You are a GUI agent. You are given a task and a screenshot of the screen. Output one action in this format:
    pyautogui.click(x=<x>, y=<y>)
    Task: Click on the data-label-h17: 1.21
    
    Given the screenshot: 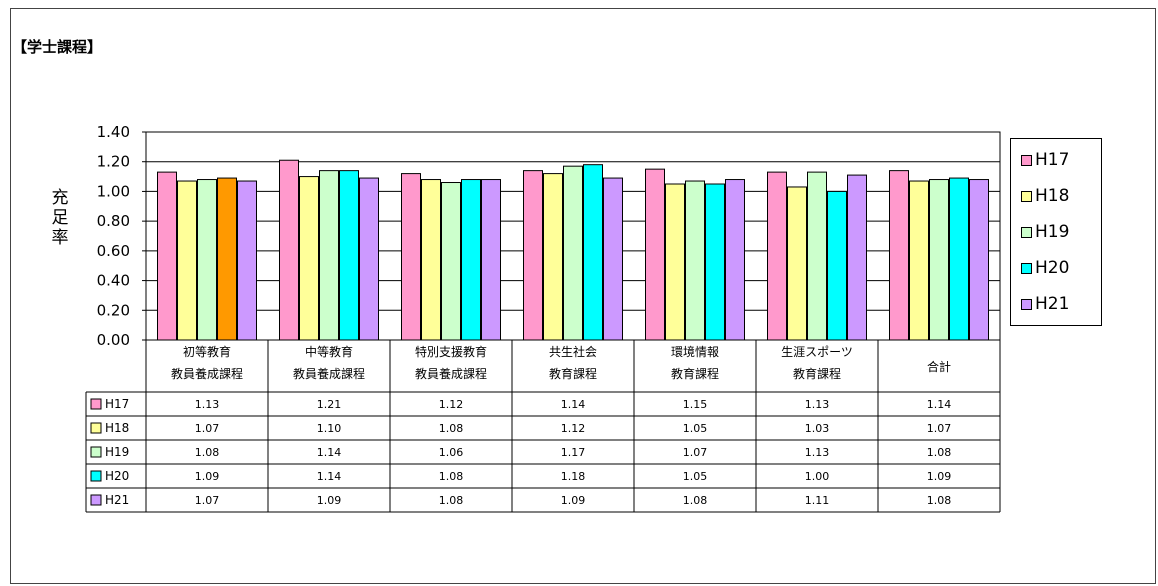 What is the action you would take?
    pyautogui.click(x=329, y=404)
    